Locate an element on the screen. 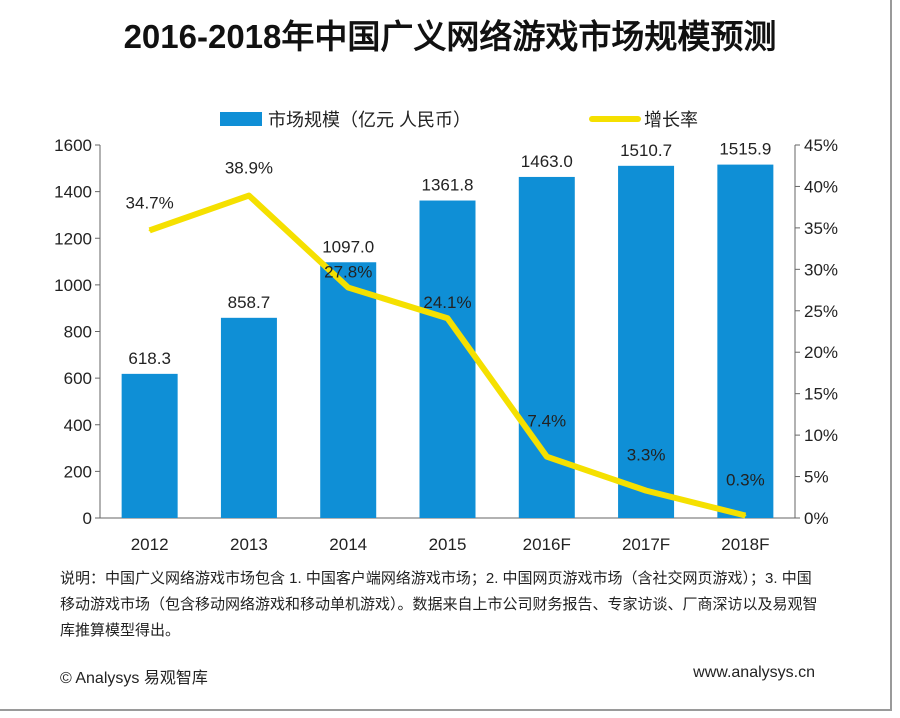  legend-line-label: 增长率 is located at coordinates (671, 120).